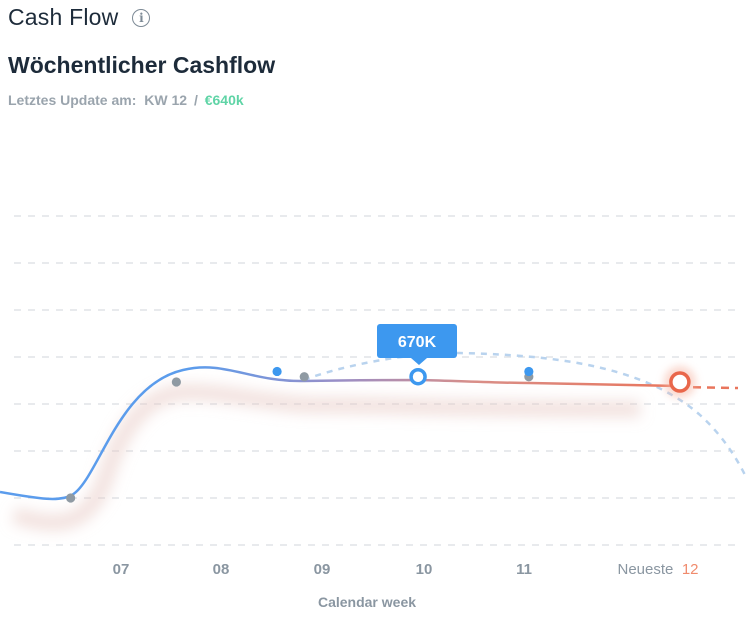 This screenshot has width=750, height=634. Describe the element at coordinates (645, 569) in the screenshot. I see `latest-prefix: Neueste` at that location.